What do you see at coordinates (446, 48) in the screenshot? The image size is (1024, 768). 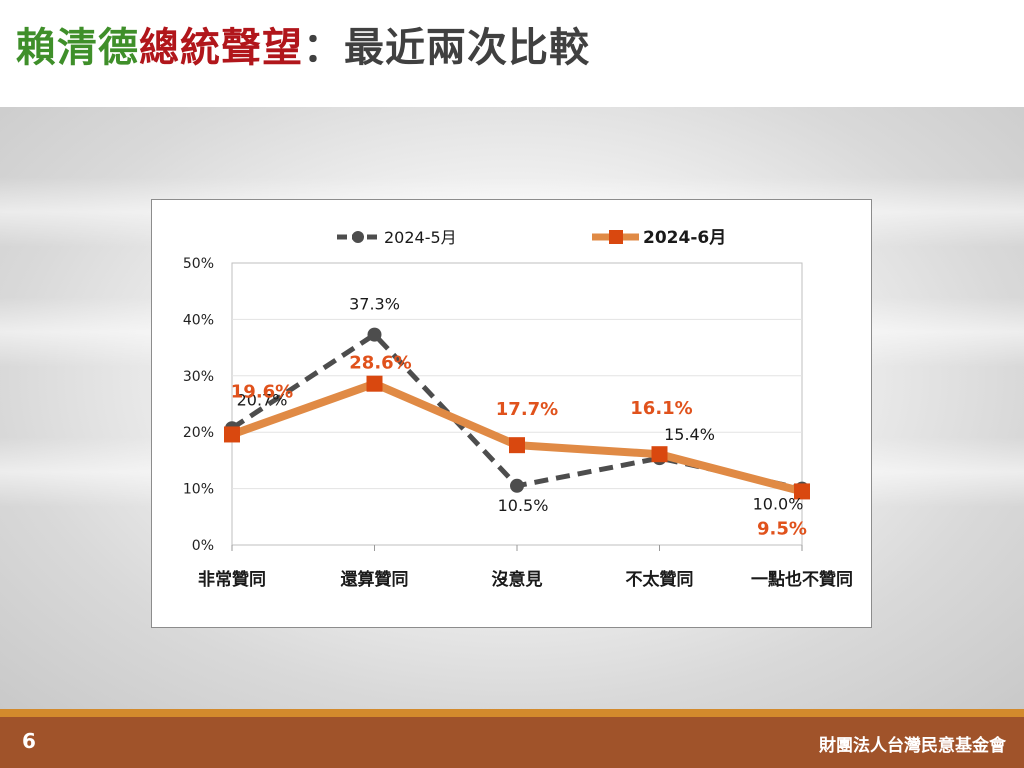 I see `title-suffix: ：最近兩次比較` at bounding box center [446, 48].